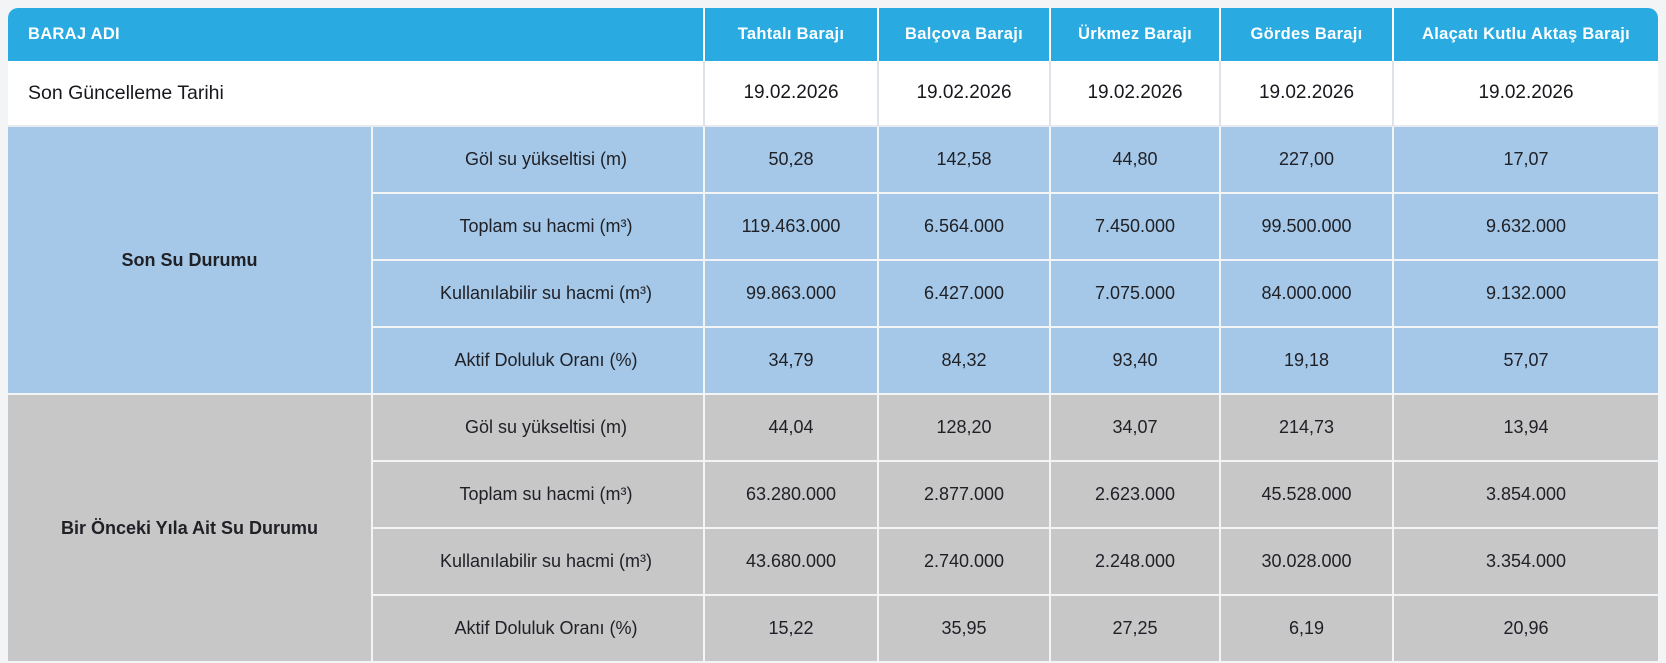 Image resolution: width=1666 pixels, height=663 pixels. What do you see at coordinates (1307, 562) in the screenshot?
I see `value-cell: 30.028.000` at bounding box center [1307, 562].